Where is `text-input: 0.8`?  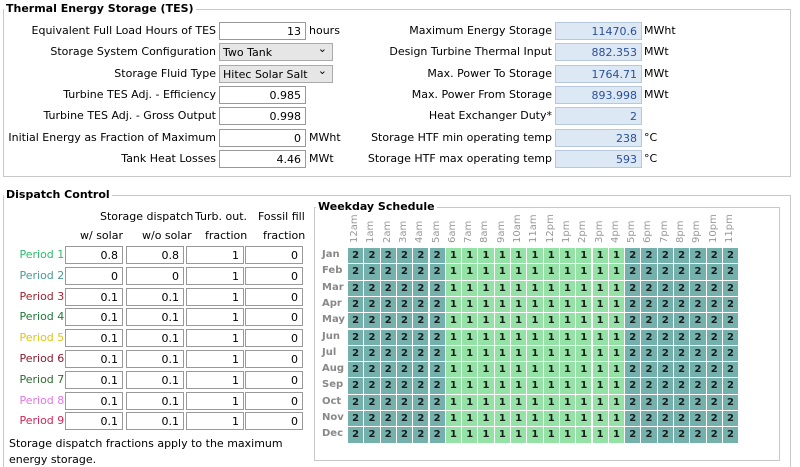 text-input: 0.8 is located at coordinates (94, 255).